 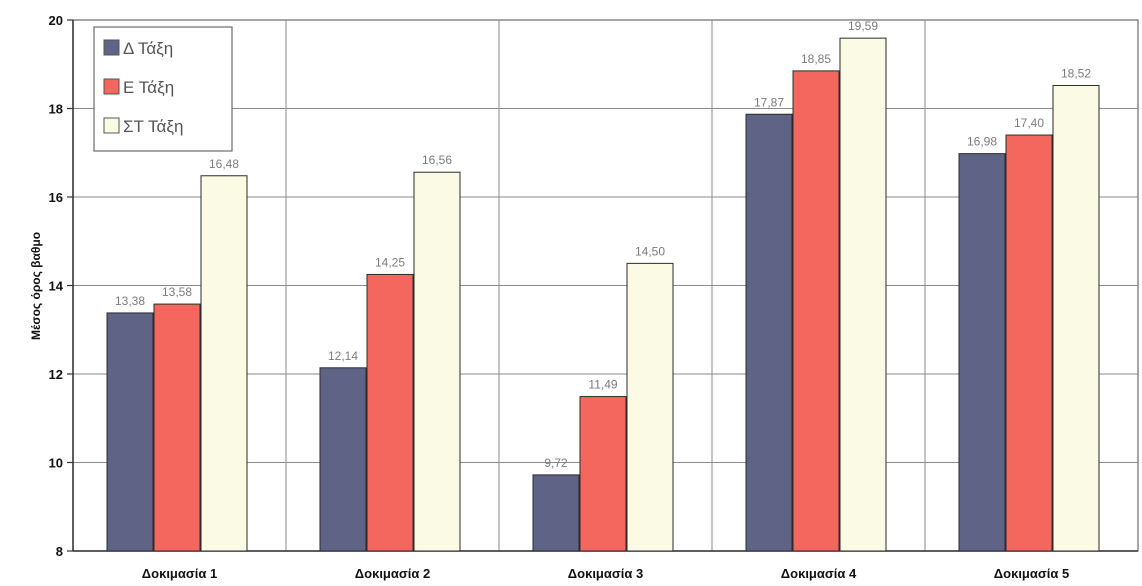 I want to click on data-label: 16,48, so click(x=224, y=164).